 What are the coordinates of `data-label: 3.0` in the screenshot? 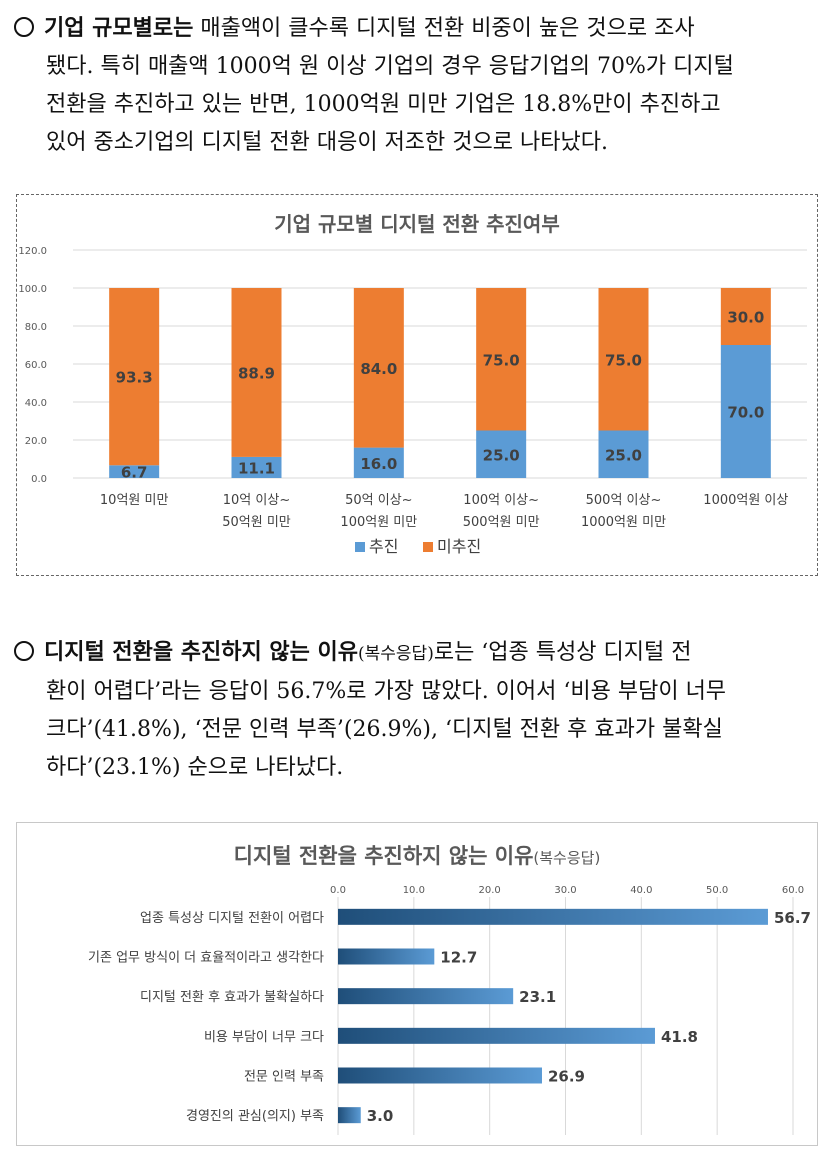 It's located at (380, 1116).